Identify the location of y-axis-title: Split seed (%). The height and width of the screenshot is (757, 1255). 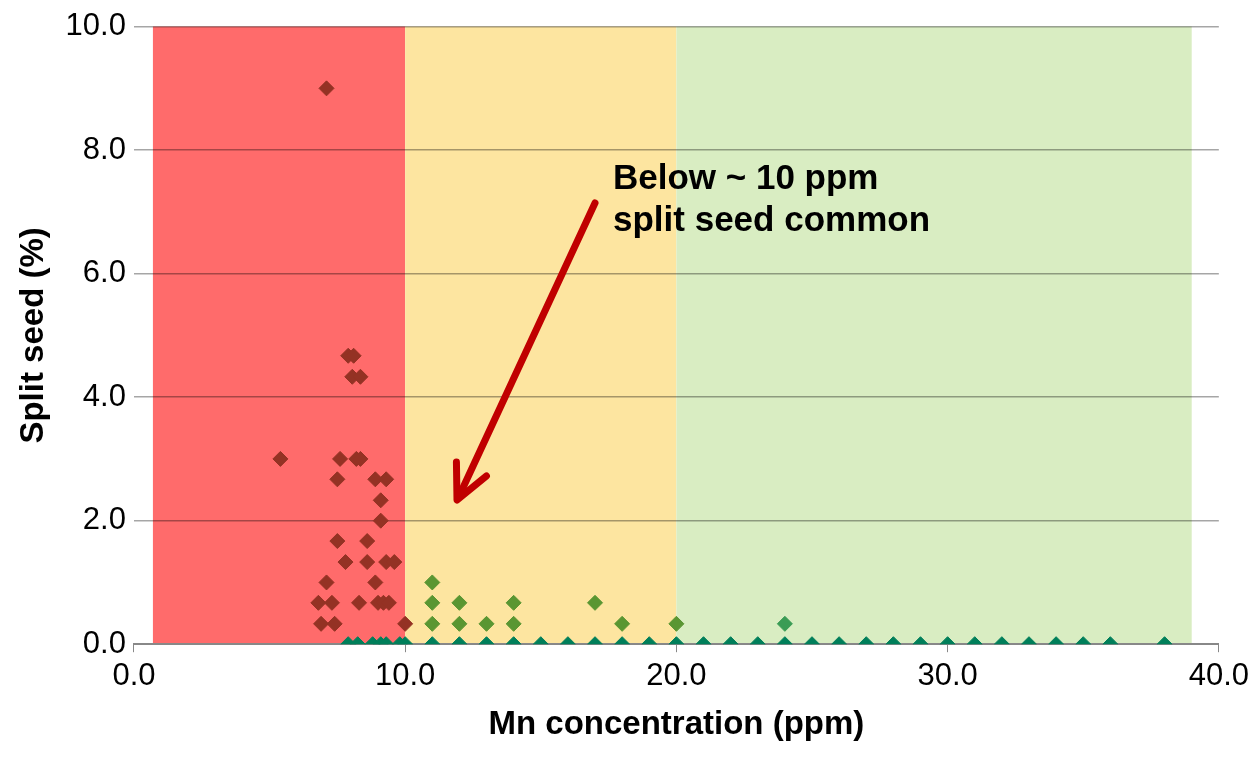
(31, 335).